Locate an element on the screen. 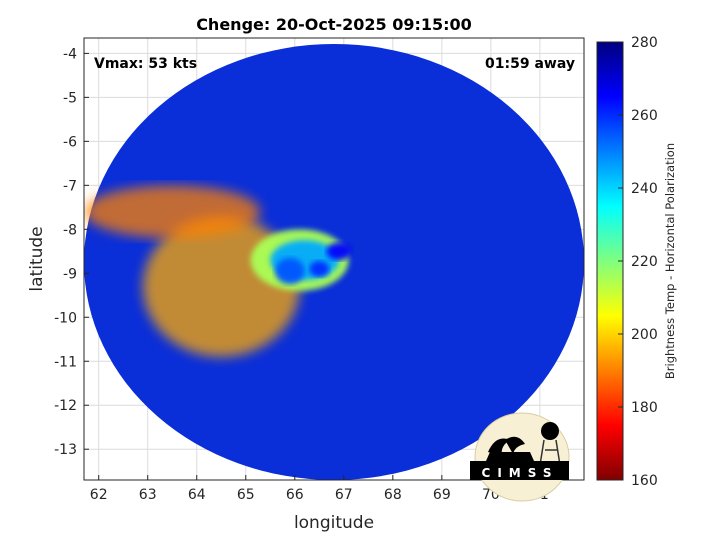 Image resolution: width=720 pixels, height=544 pixels. x-tick-label: 66 is located at coordinates (295, 495).